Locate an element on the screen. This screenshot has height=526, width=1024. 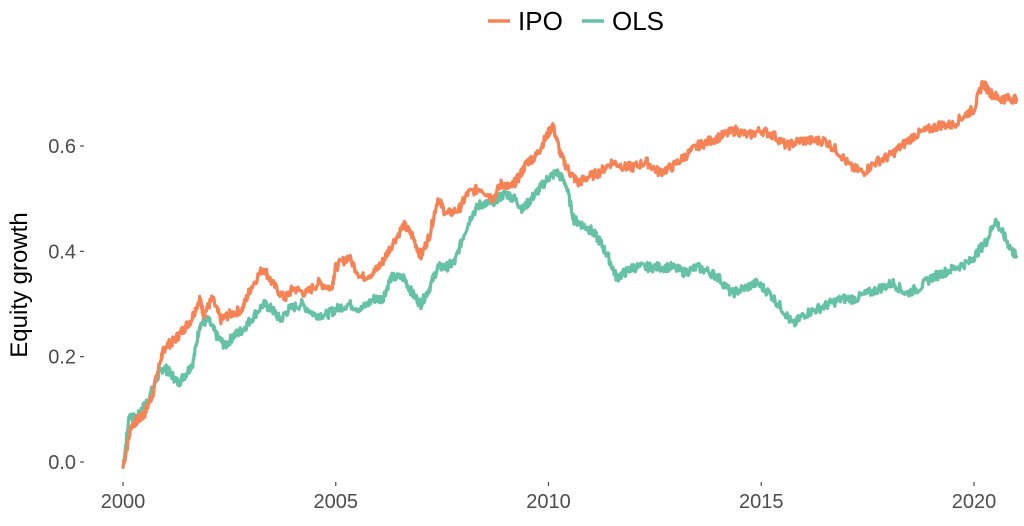
y-tick-label: 0.0 is located at coordinates (62, 463).